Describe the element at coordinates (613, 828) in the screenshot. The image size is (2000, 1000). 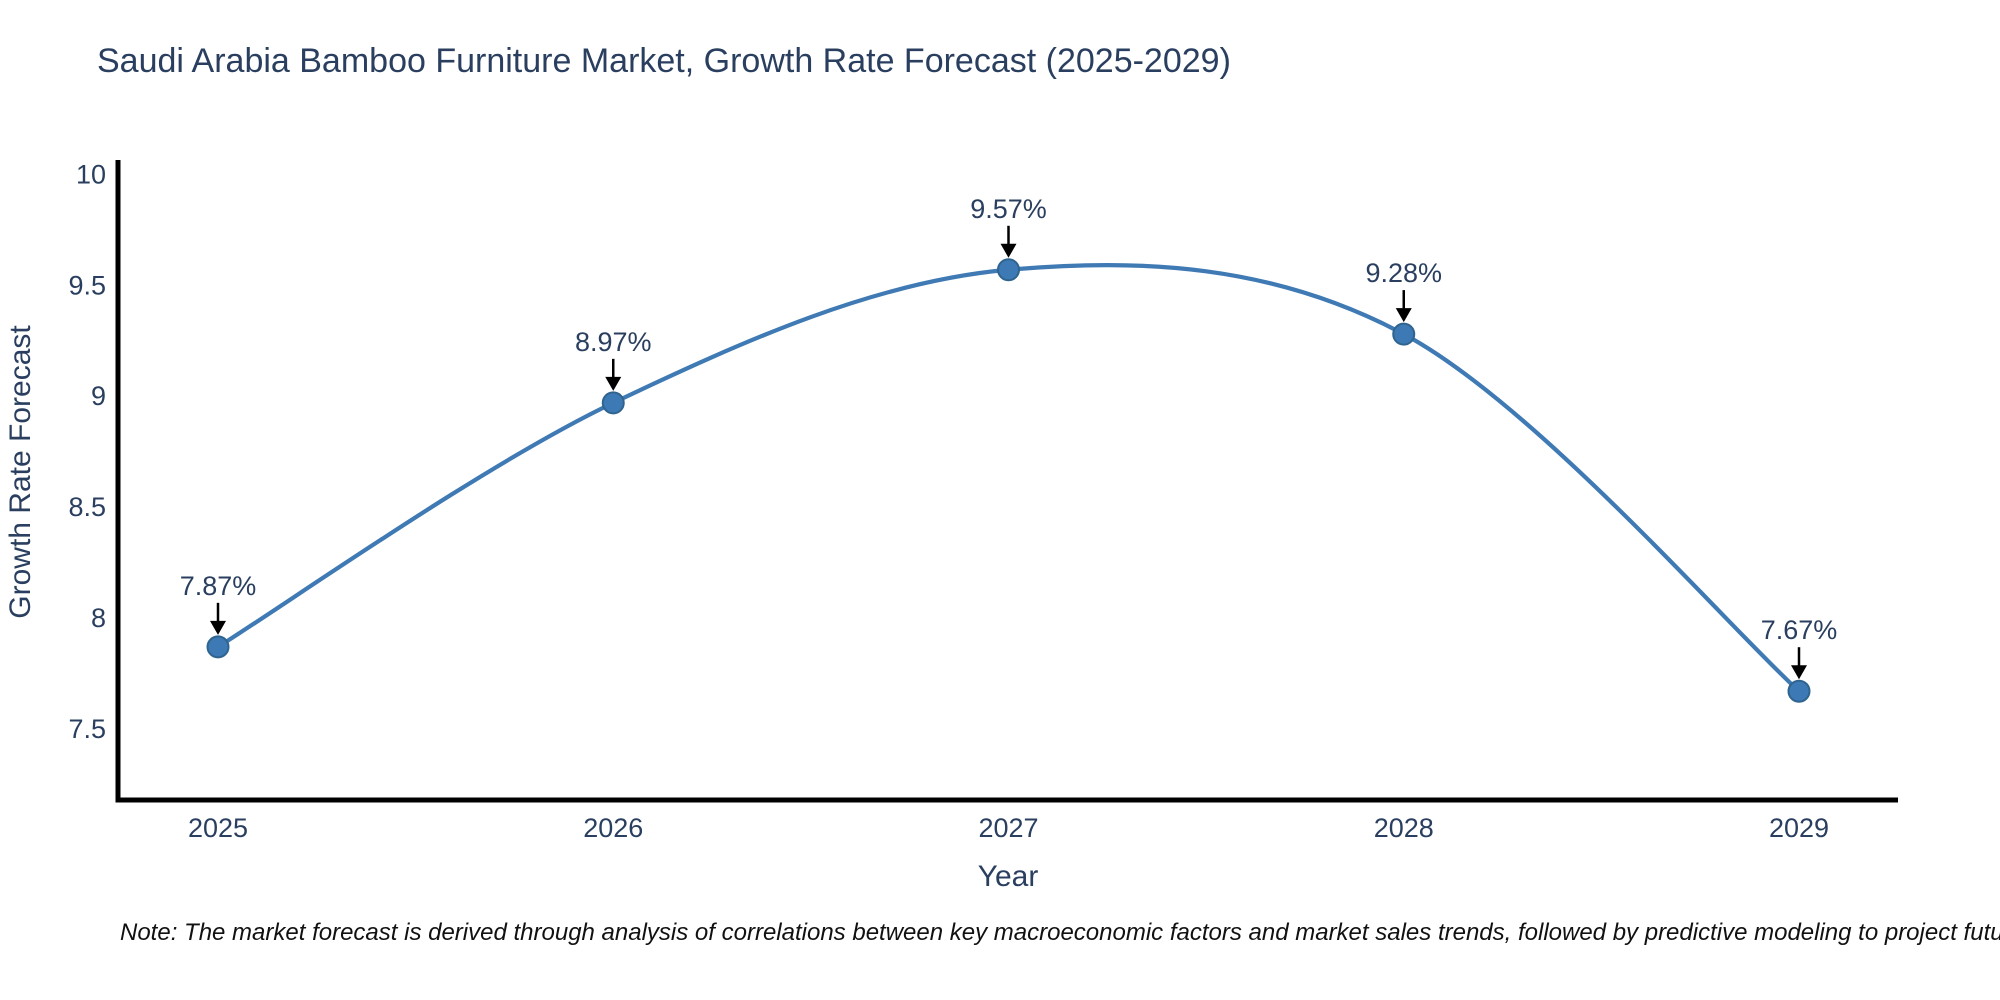
I see `x-tick-label: 2026` at that location.